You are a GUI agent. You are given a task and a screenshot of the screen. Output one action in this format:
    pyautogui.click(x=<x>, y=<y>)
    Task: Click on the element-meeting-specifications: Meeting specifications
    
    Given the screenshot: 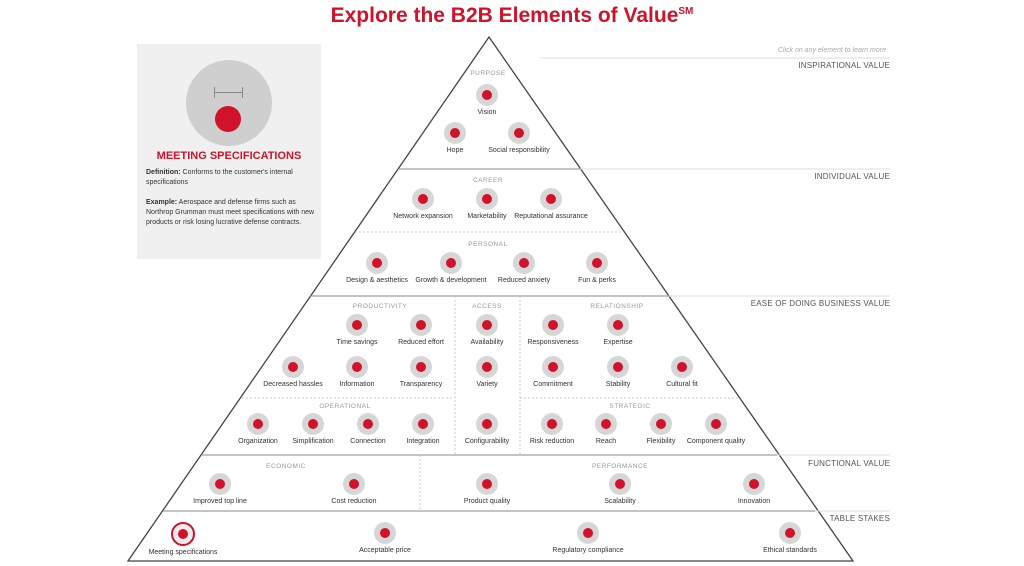 What is the action you would take?
    pyautogui.click(x=183, y=539)
    